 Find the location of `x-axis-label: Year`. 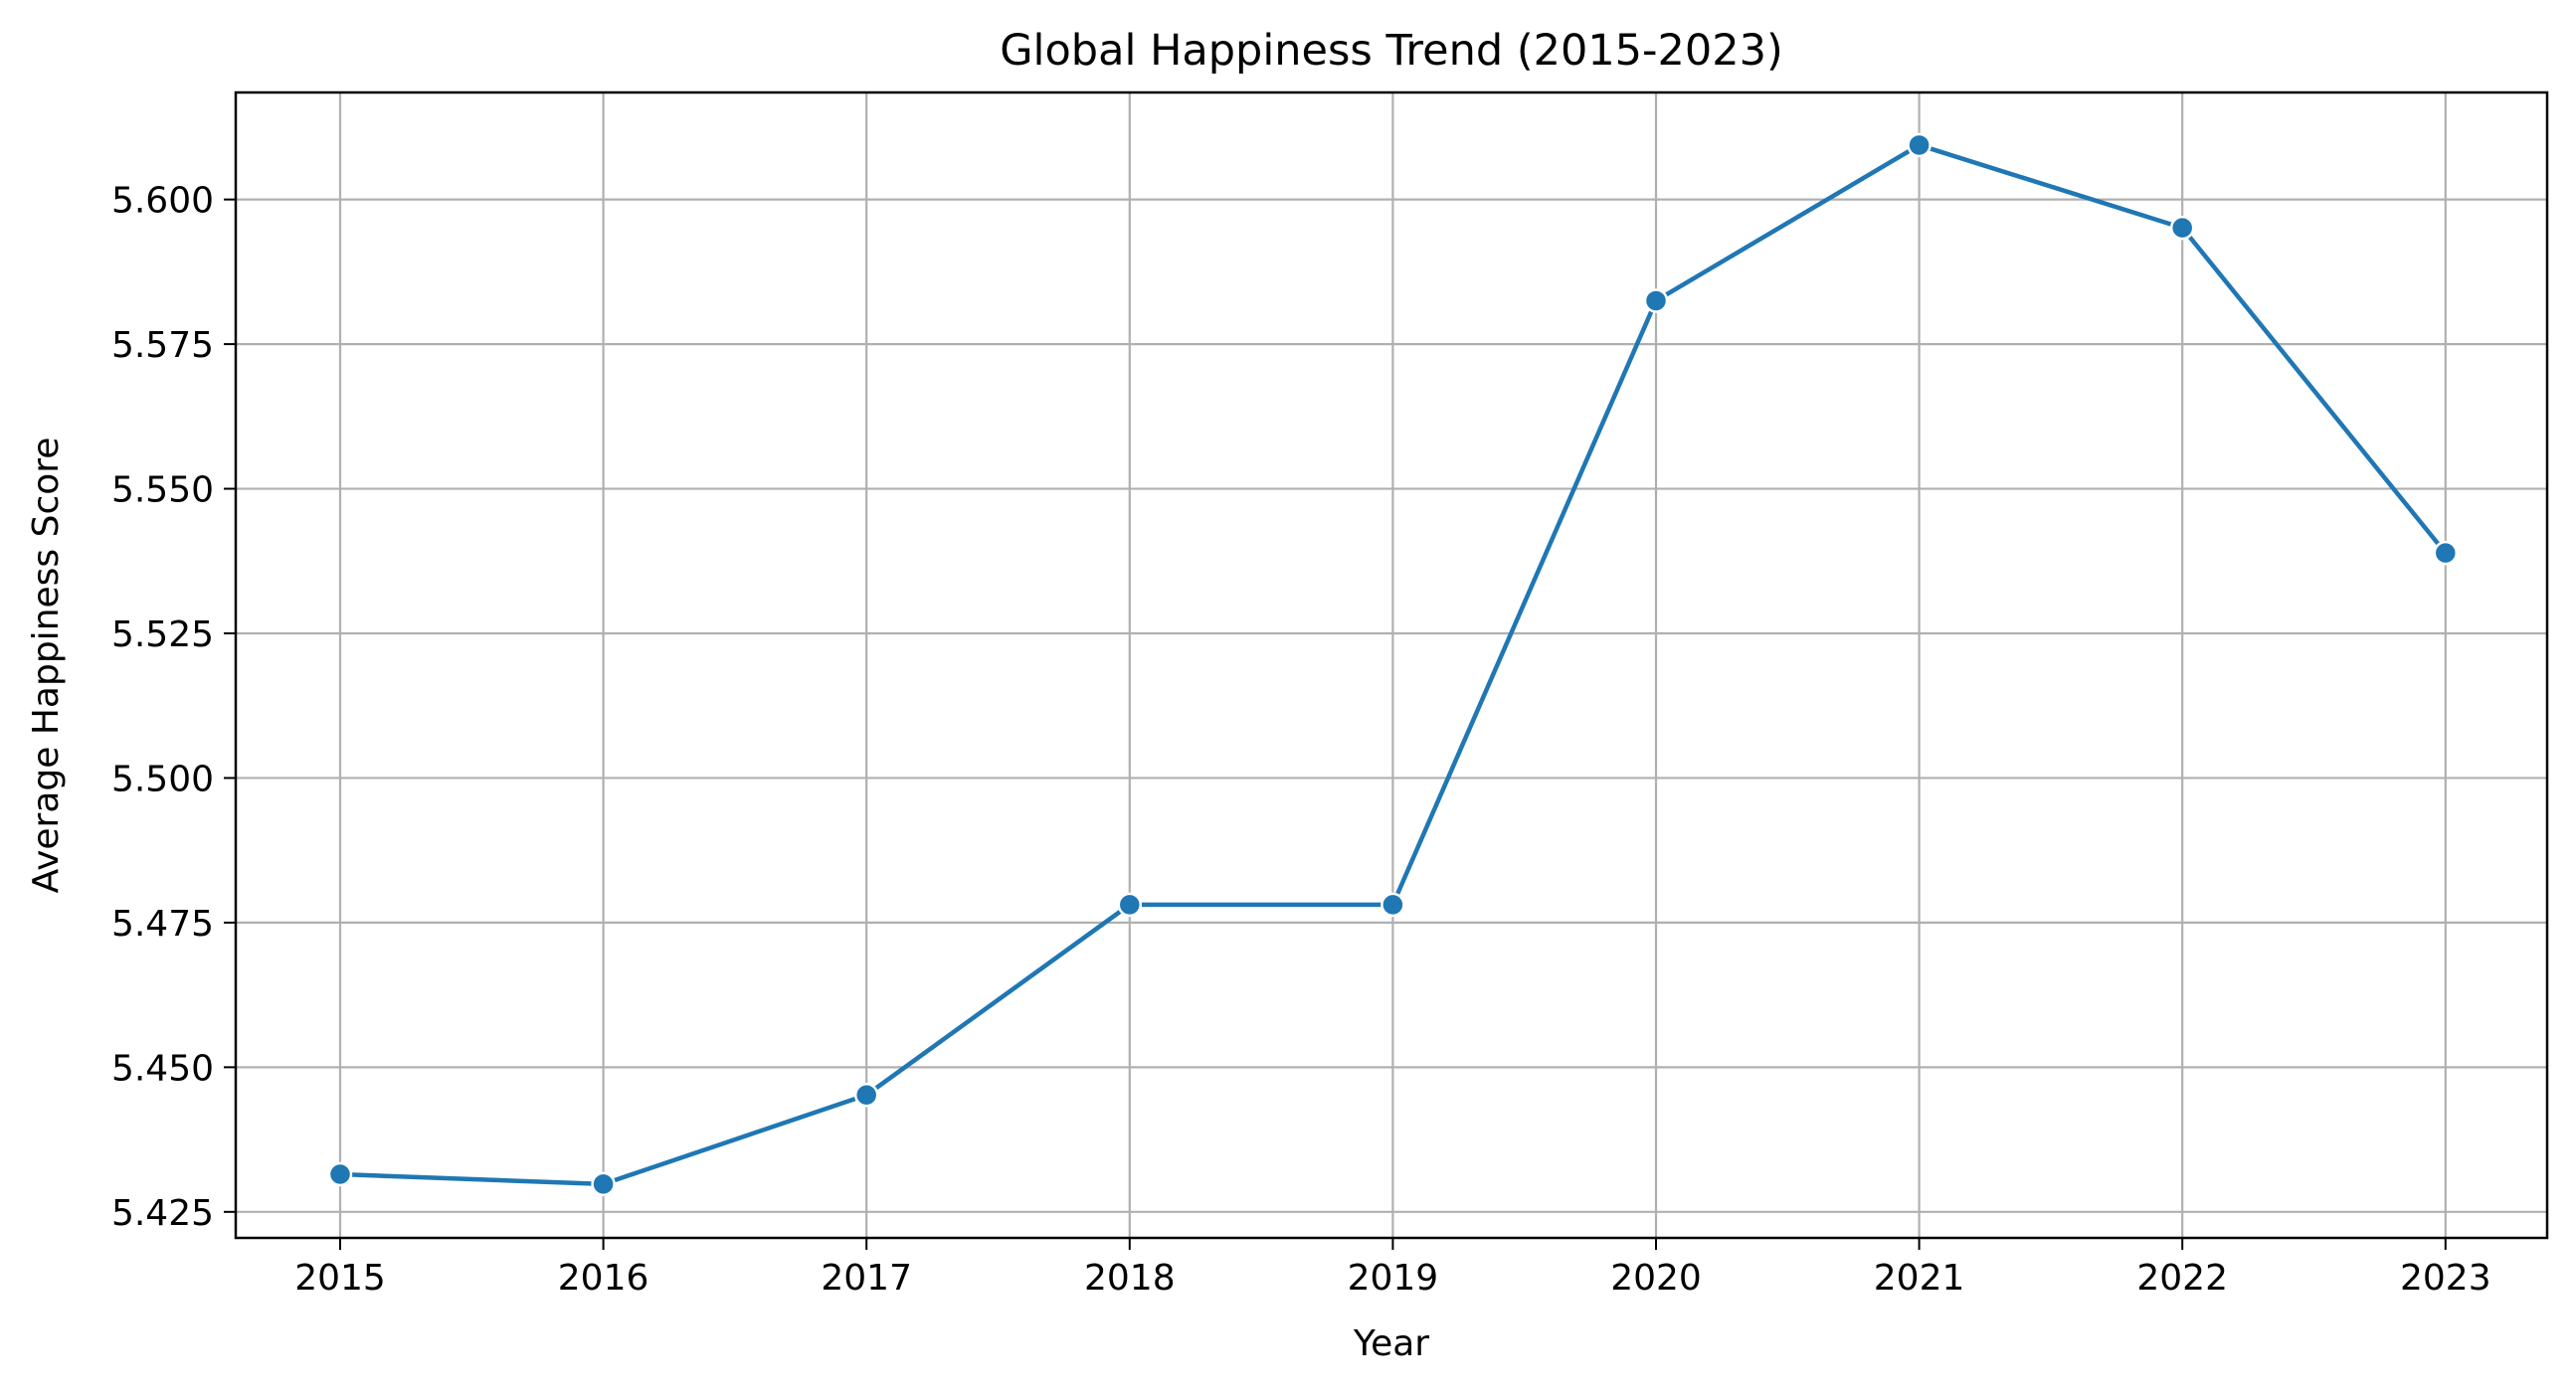

x-axis-label: Year is located at coordinates (1391, 1343).